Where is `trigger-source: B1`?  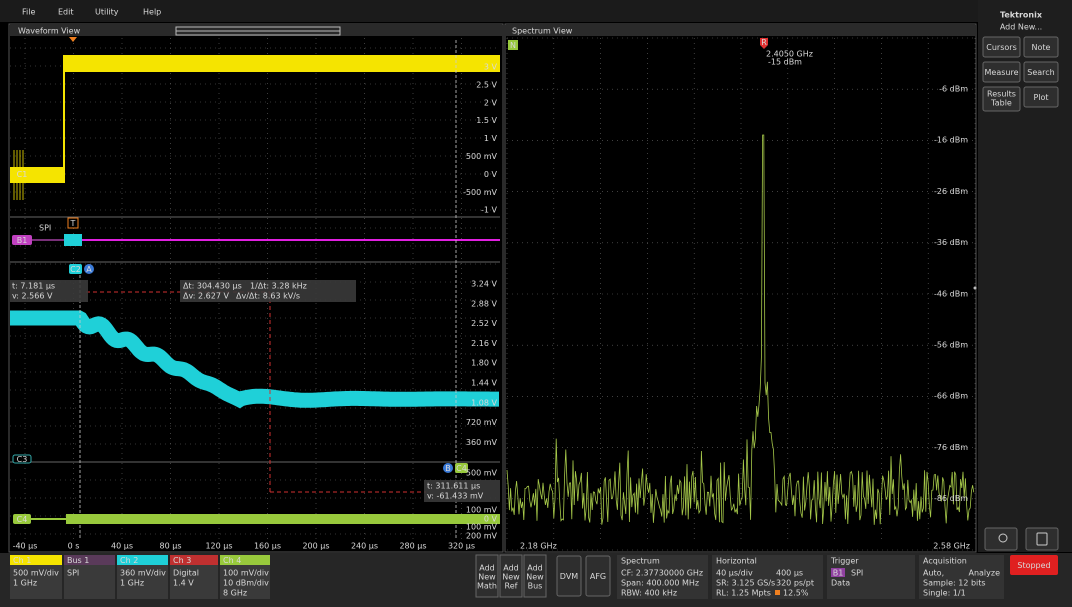
trigger-source: B1 is located at coordinates (838, 573).